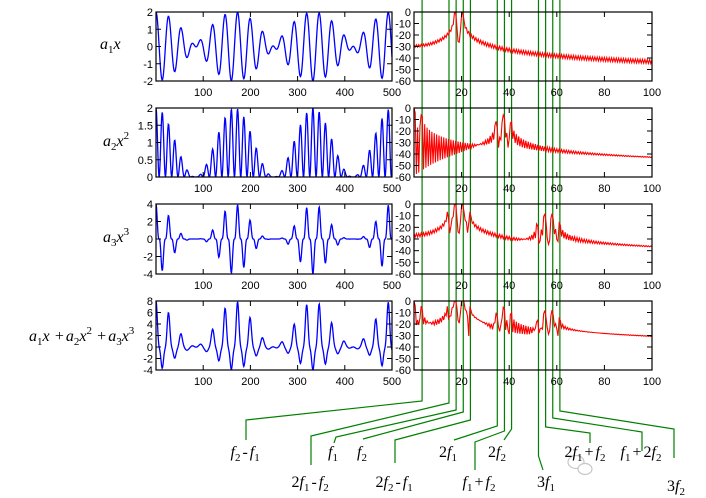 The width and height of the screenshot is (706, 498). Describe the element at coordinates (580, 465) in the screenshot. I see `watermark` at that location.